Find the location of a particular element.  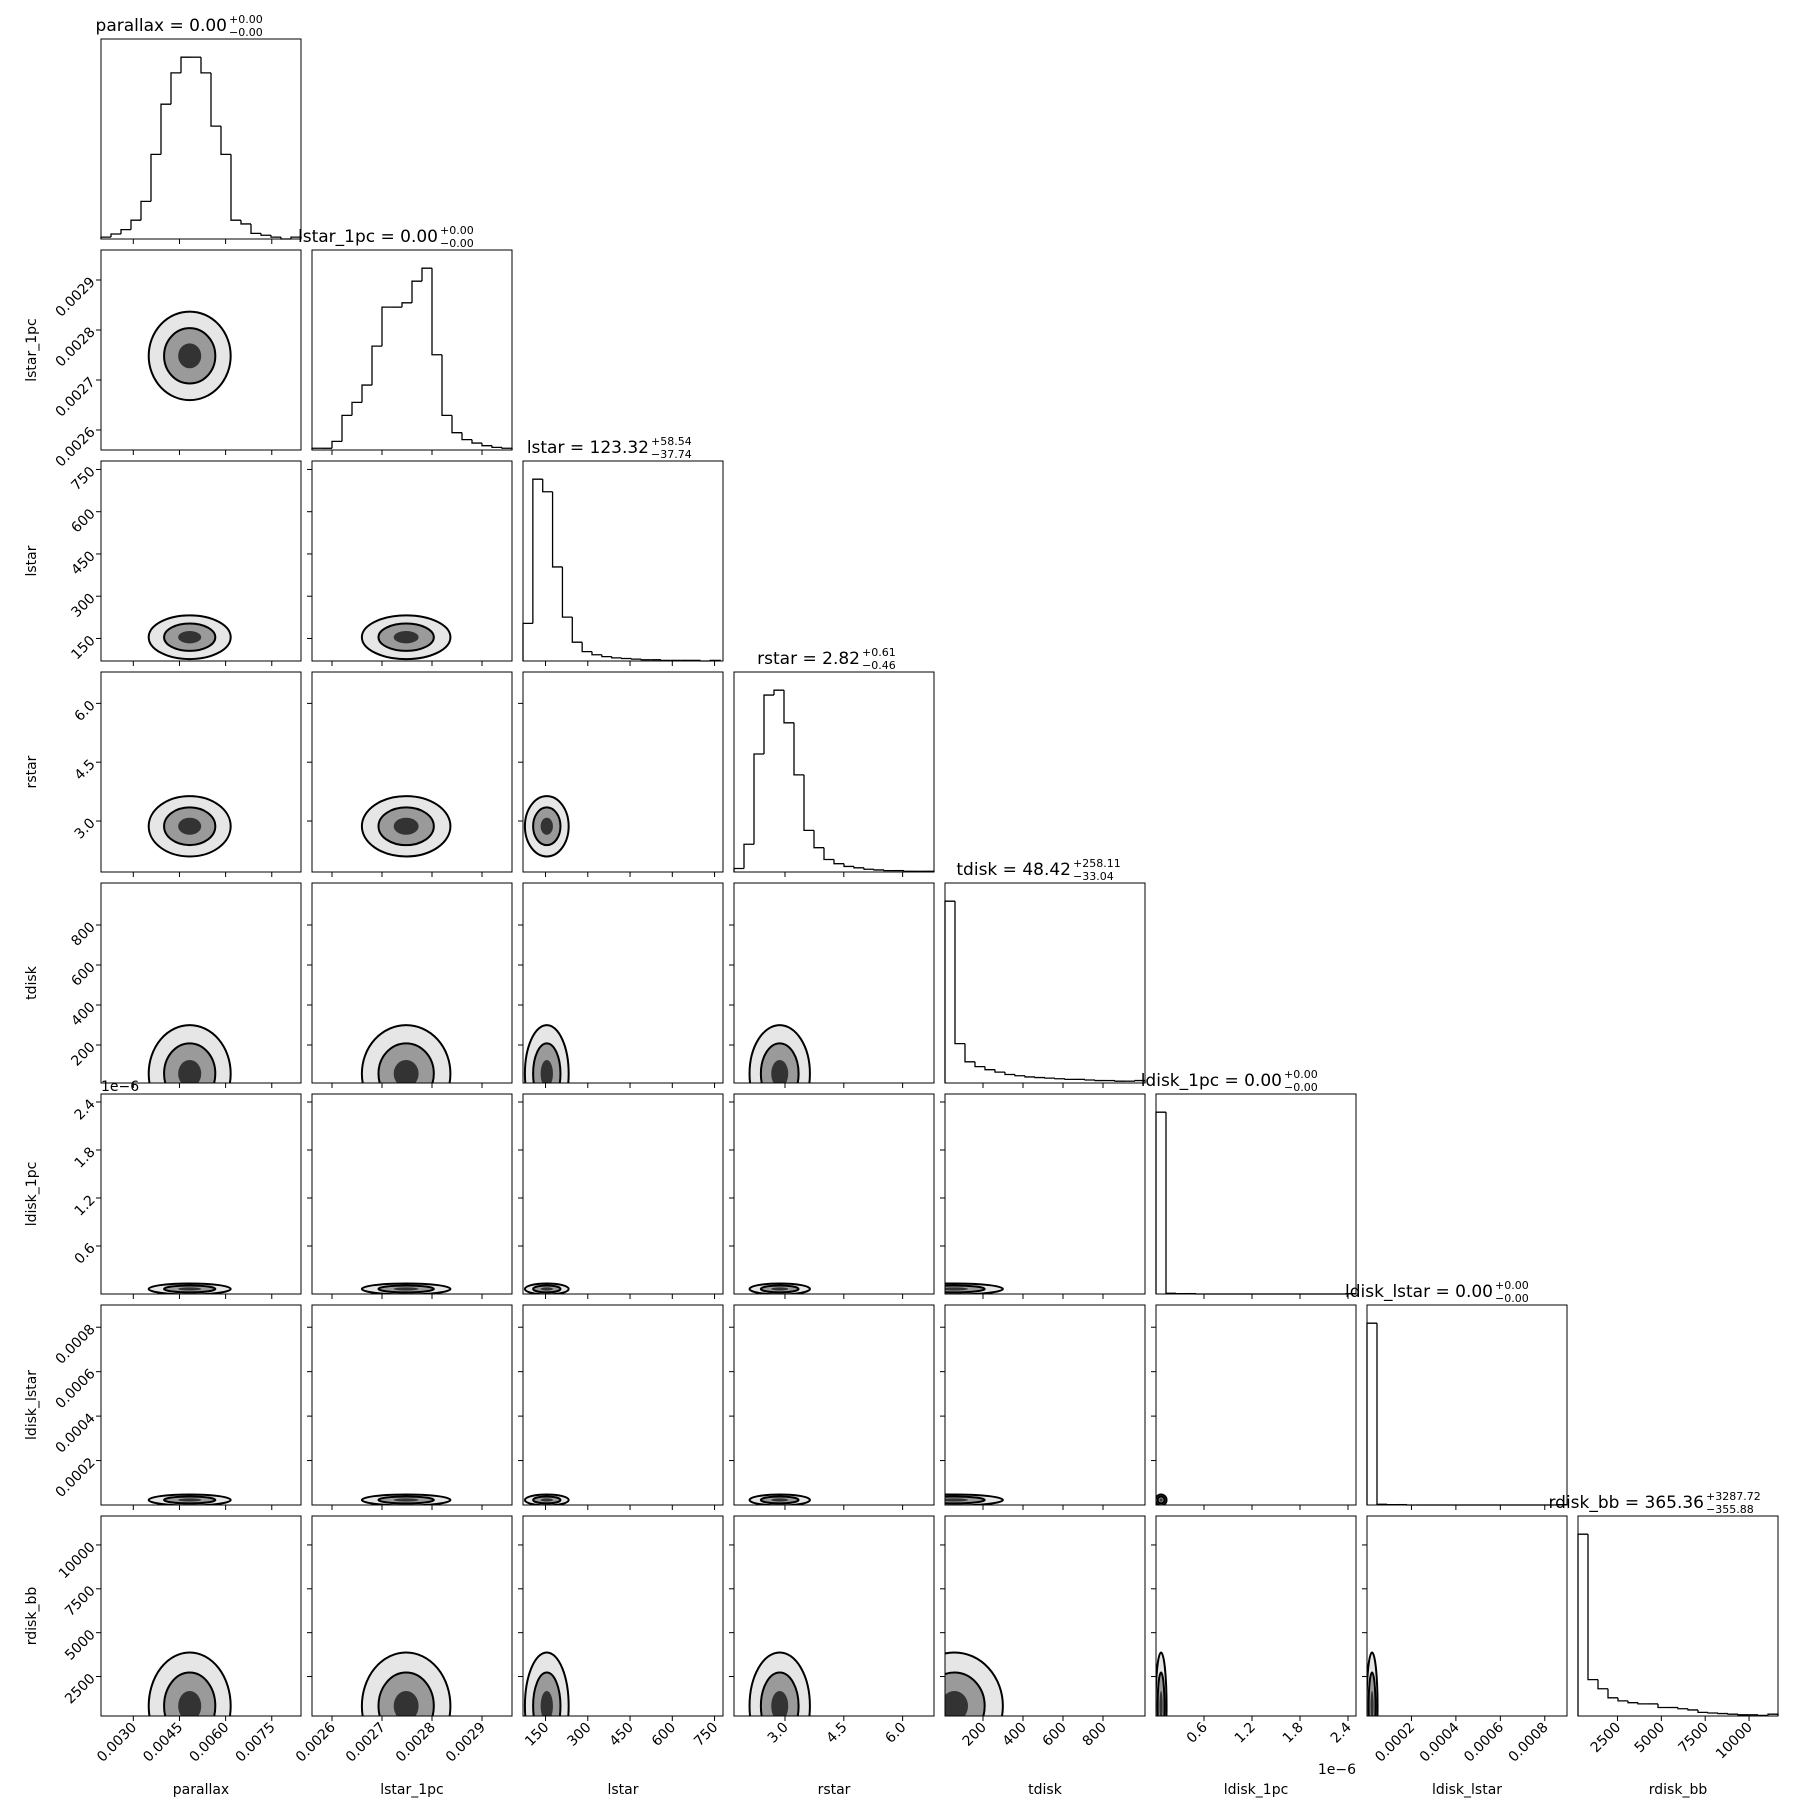

x-offset-label: 1e−6 is located at coordinates (1337, 1770).